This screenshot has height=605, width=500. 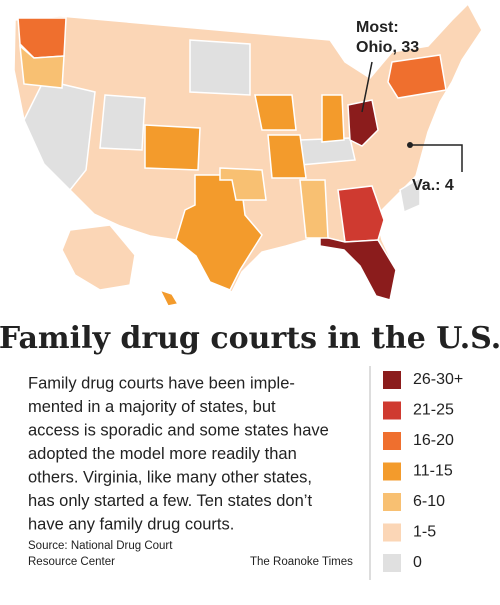 I want to click on credit: The Roanoke Times, so click(x=301, y=562).